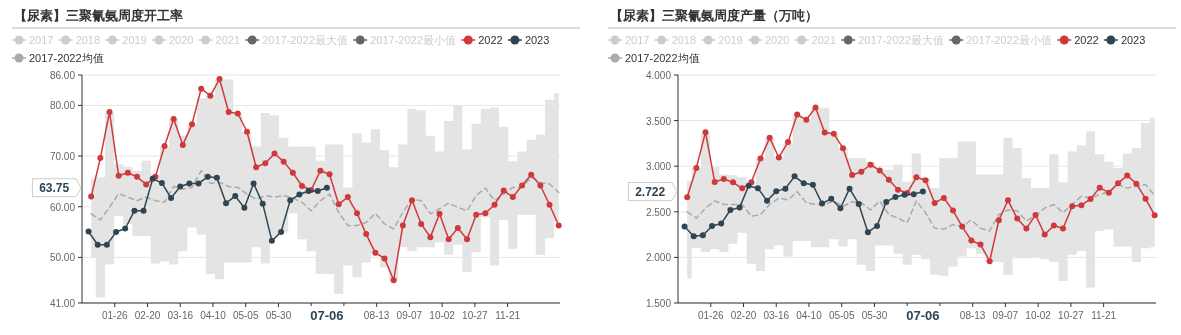 The height and width of the screenshot is (335, 1181). What do you see at coordinates (658, 75) in the screenshot?
I see `y-tick-label: 4.000` at bounding box center [658, 75].